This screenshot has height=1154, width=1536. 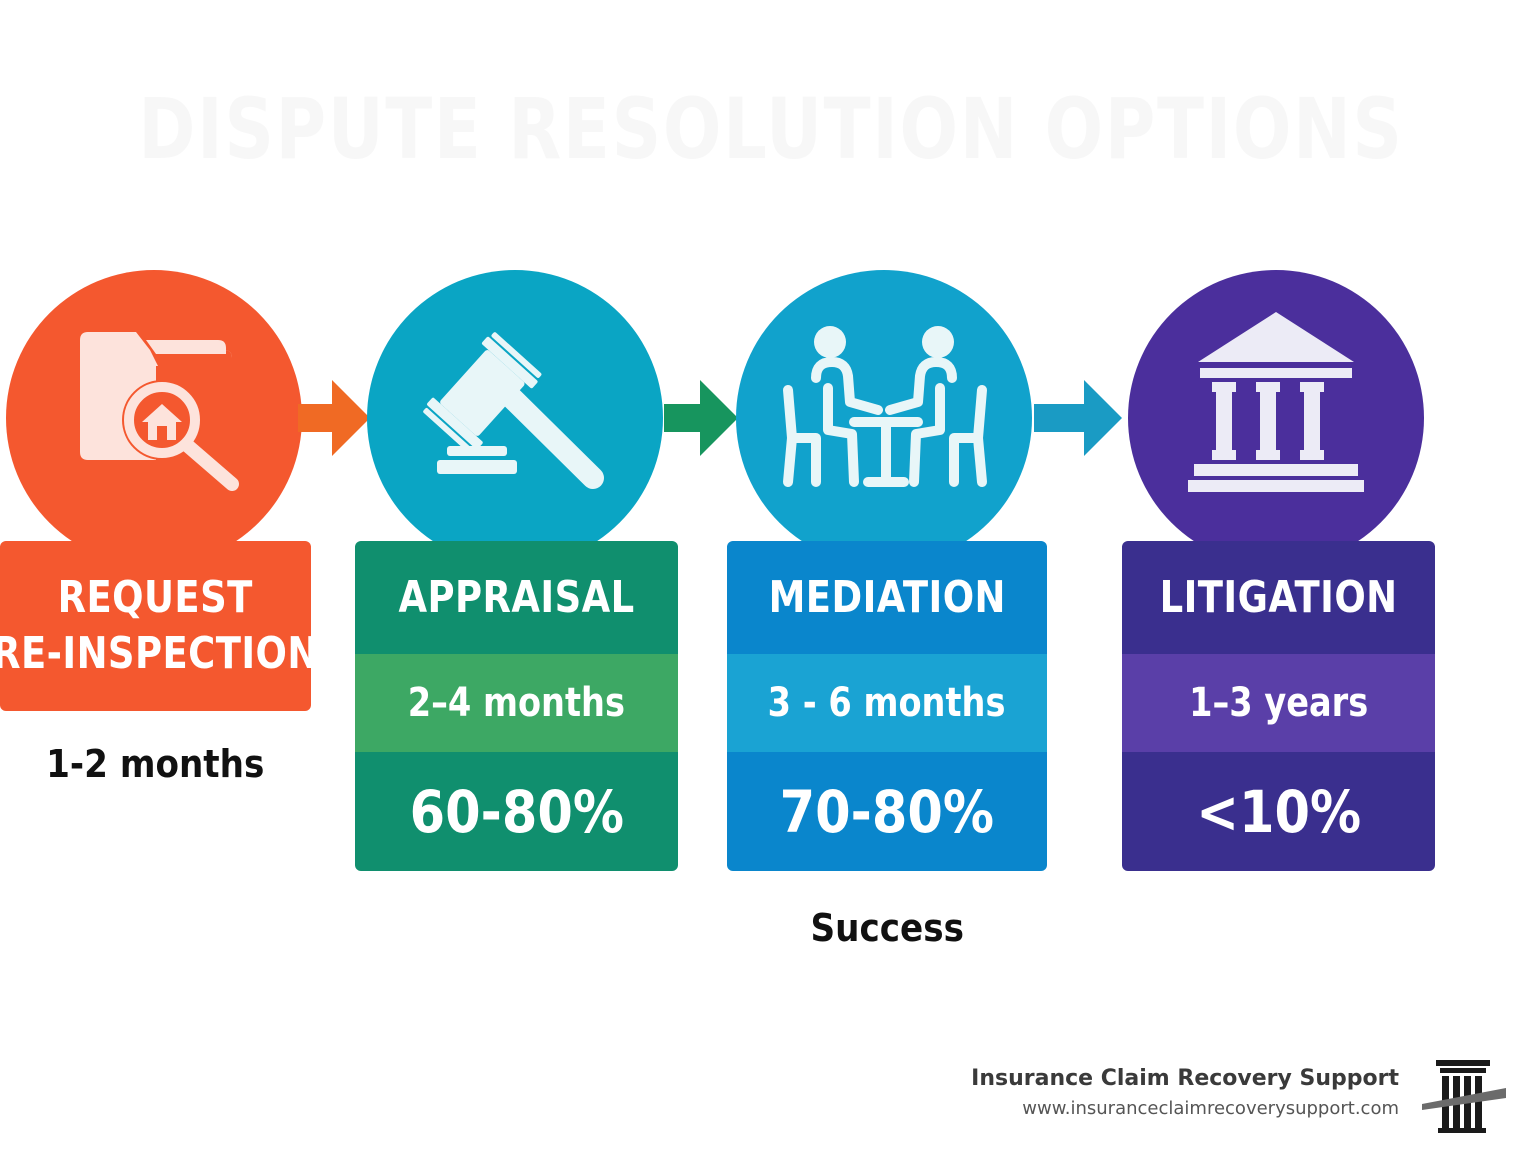 I want to click on reinspection-title: REQUEST RE-INSPECTION, so click(x=155, y=626).